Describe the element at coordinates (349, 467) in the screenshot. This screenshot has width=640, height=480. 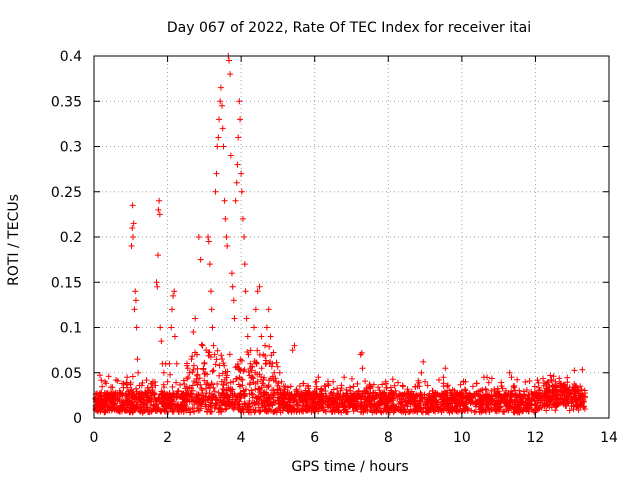
I see `x-axis-label: GPS time / hours` at that location.